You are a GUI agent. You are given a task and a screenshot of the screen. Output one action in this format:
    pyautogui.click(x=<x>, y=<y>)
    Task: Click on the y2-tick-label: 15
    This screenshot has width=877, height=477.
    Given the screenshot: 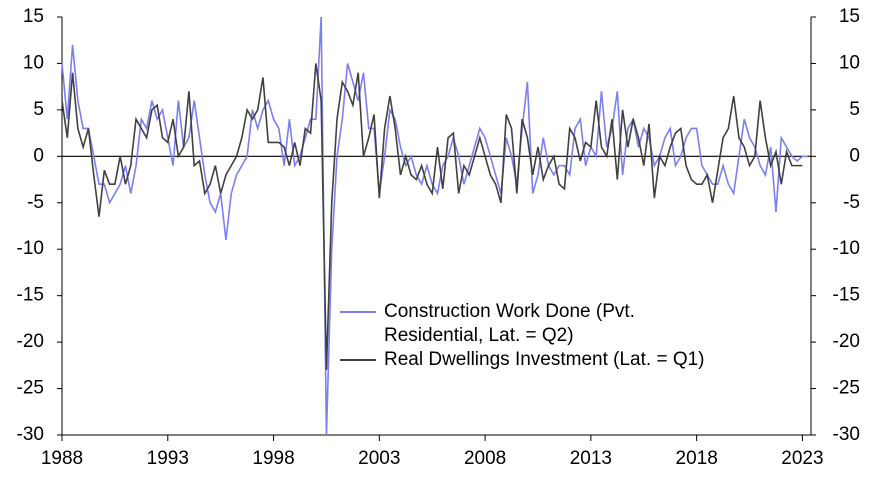 What is the action you would take?
    pyautogui.click(x=849, y=16)
    